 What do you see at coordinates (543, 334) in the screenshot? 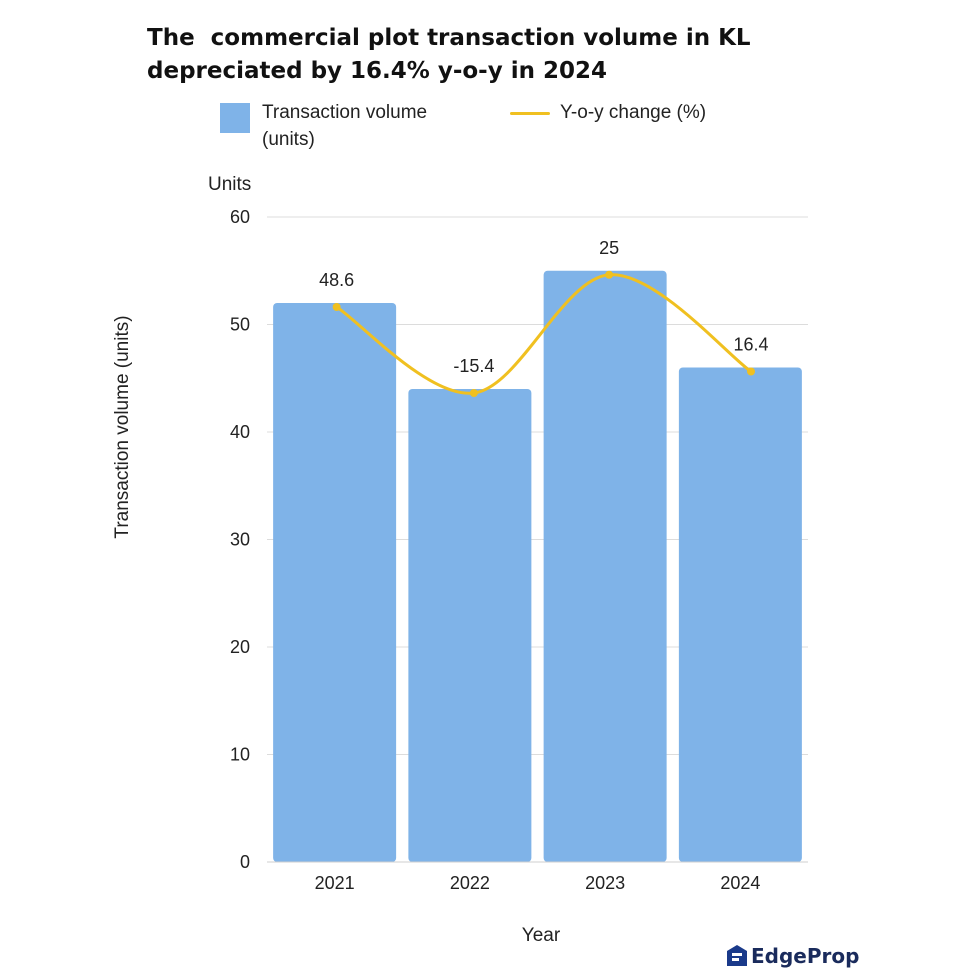
I see `yoy-change-line` at bounding box center [543, 334].